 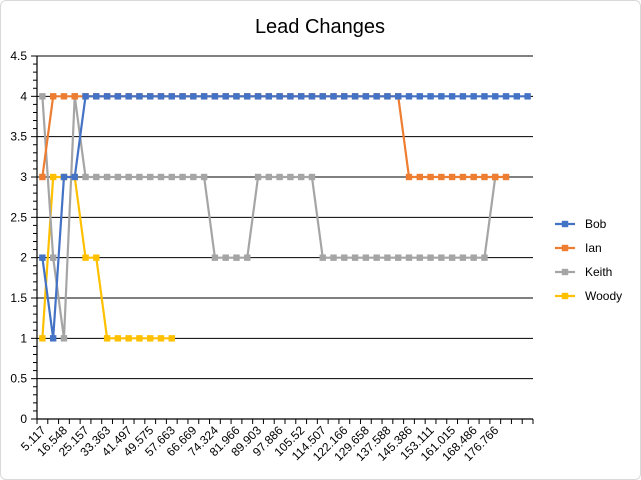 What do you see at coordinates (596, 224) in the screenshot?
I see `legend-label-bob: Bob` at bounding box center [596, 224].